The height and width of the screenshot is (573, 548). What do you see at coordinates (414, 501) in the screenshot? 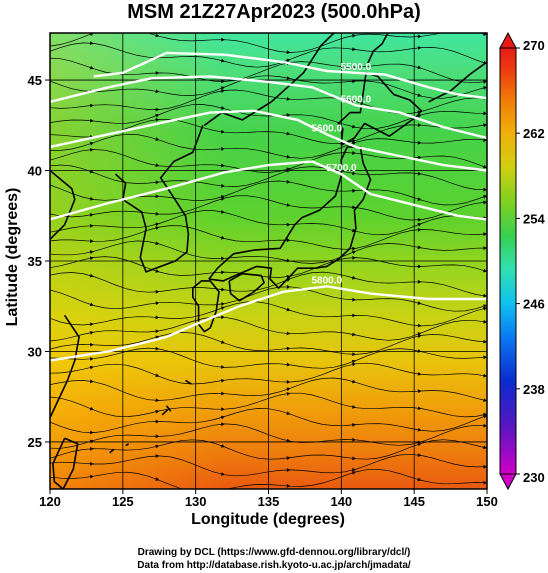
I see `x-tick-label: 145` at bounding box center [414, 501].